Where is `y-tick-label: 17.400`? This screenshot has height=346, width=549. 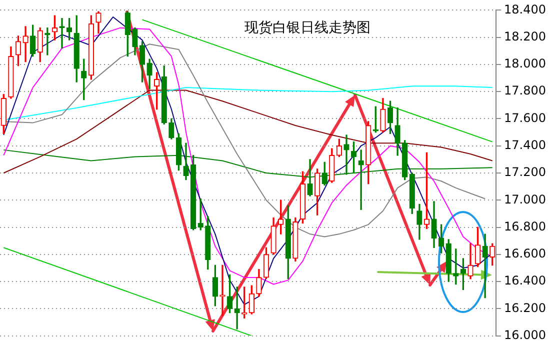 y-tick-label: 17.400 is located at coordinates (525, 145).